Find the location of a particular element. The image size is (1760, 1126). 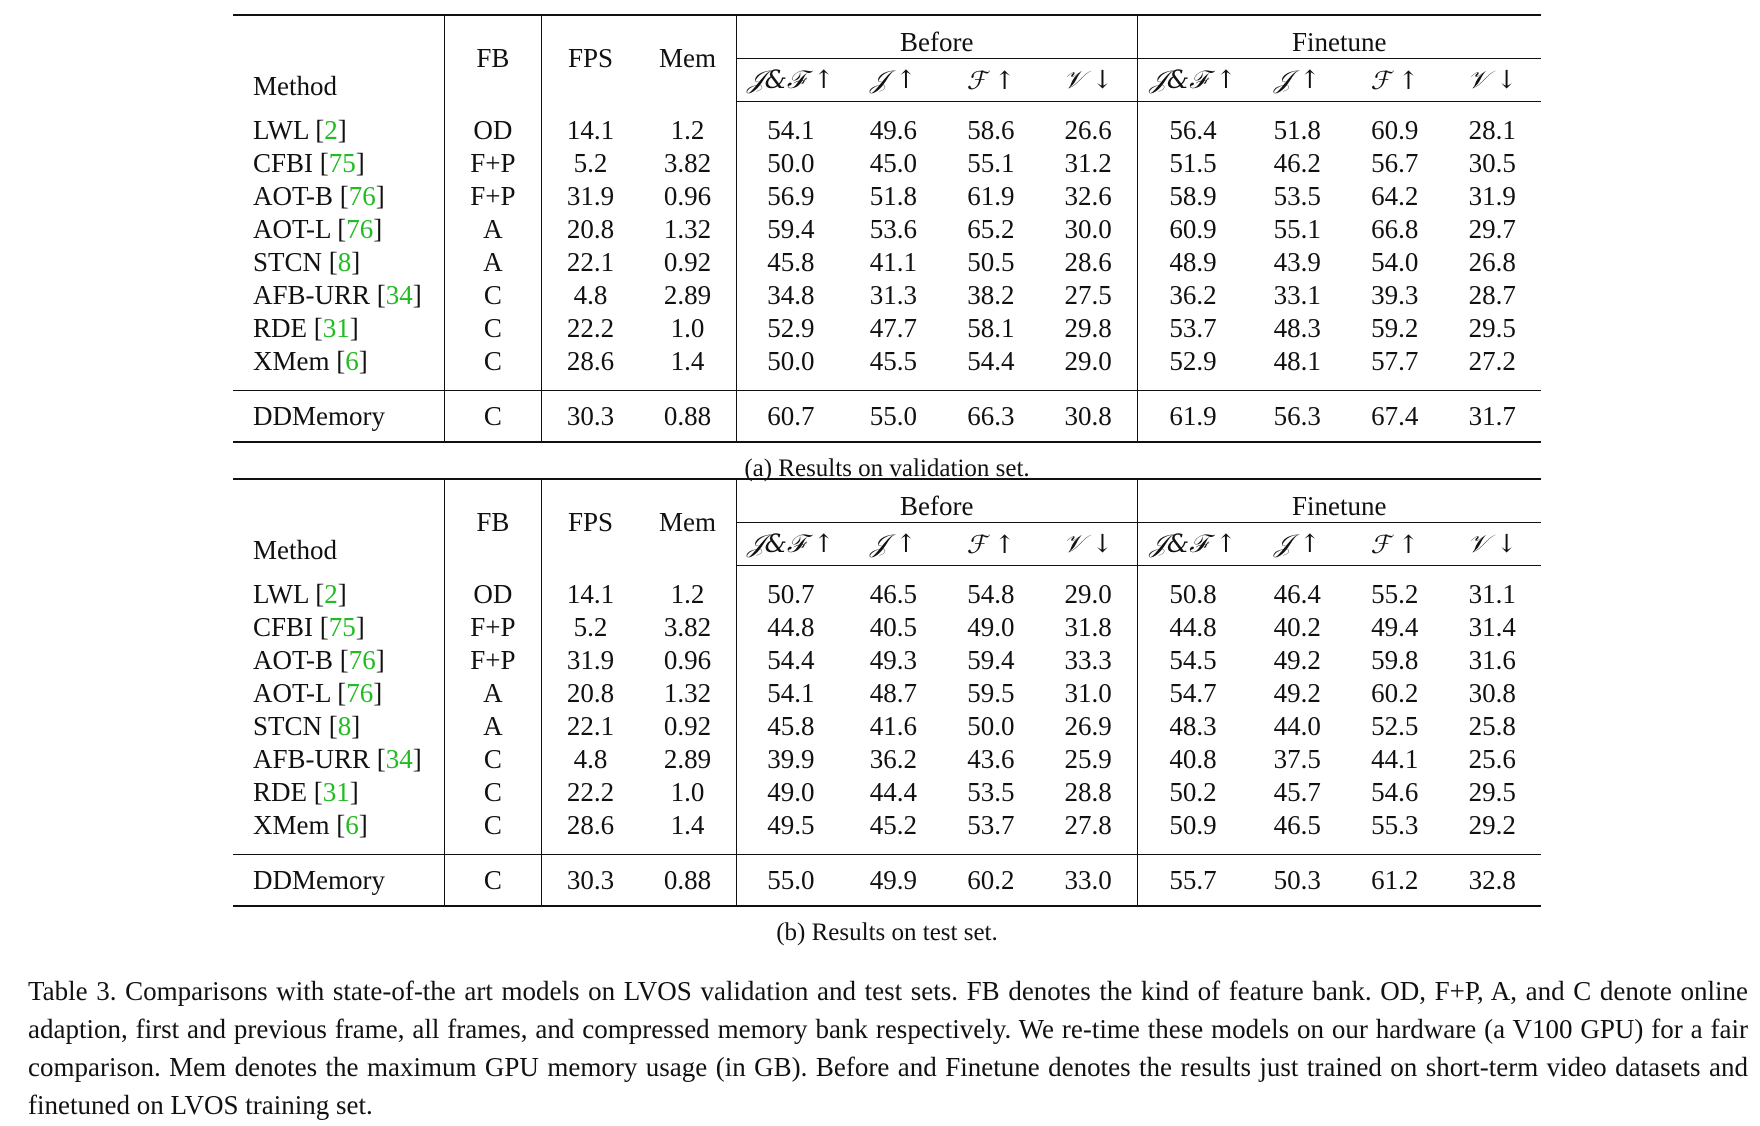

cell-f-jf: 55.7 is located at coordinates (1192, 880).